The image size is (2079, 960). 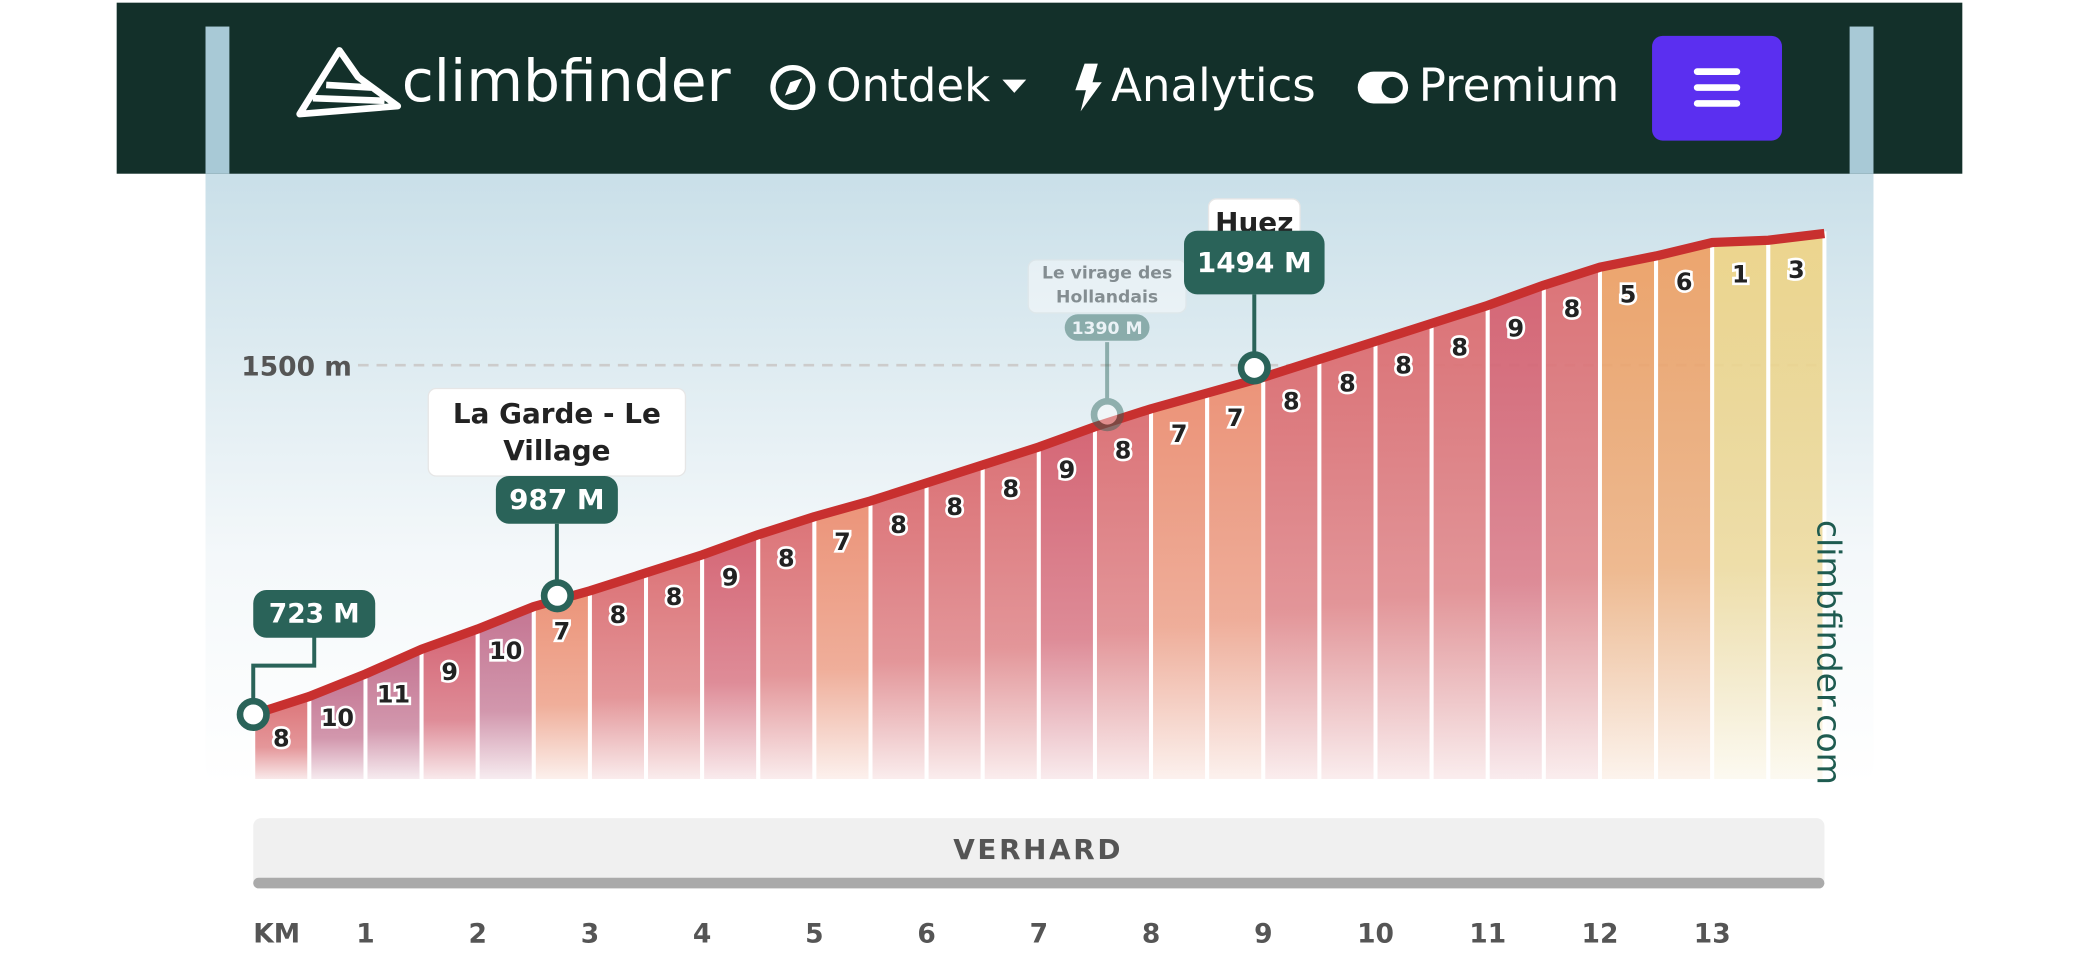 I want to click on brand: climbfinder, so click(x=566, y=81).